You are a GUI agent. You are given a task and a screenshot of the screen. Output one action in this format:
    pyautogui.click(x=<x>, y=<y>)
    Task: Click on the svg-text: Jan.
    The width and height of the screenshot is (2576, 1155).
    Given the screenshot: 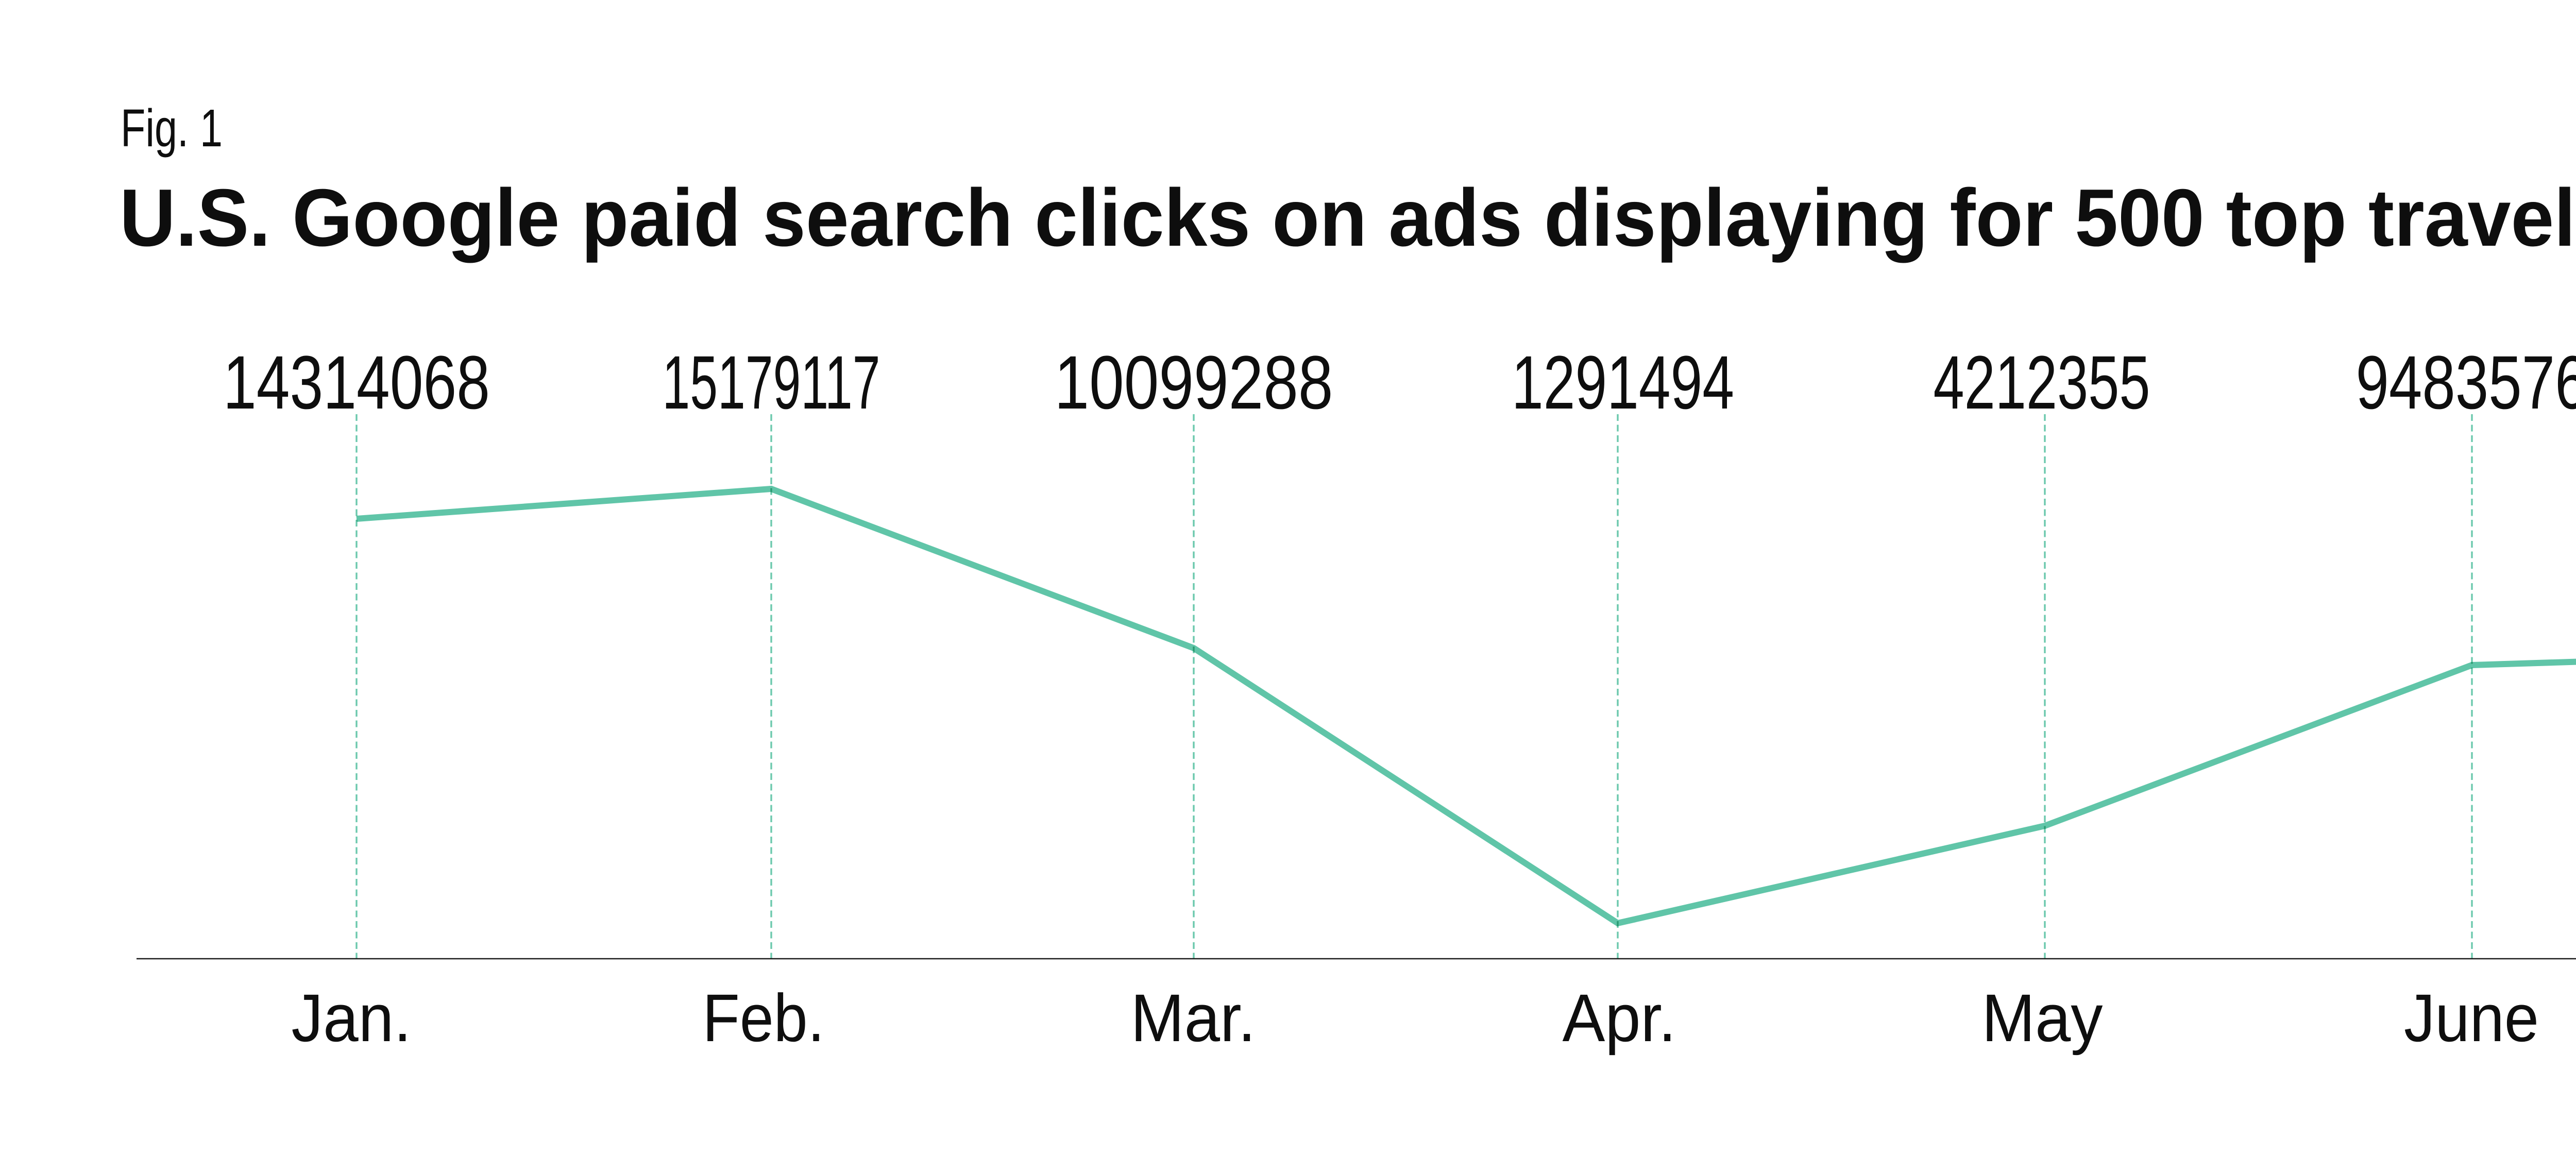 What is the action you would take?
    pyautogui.click(x=352, y=1018)
    